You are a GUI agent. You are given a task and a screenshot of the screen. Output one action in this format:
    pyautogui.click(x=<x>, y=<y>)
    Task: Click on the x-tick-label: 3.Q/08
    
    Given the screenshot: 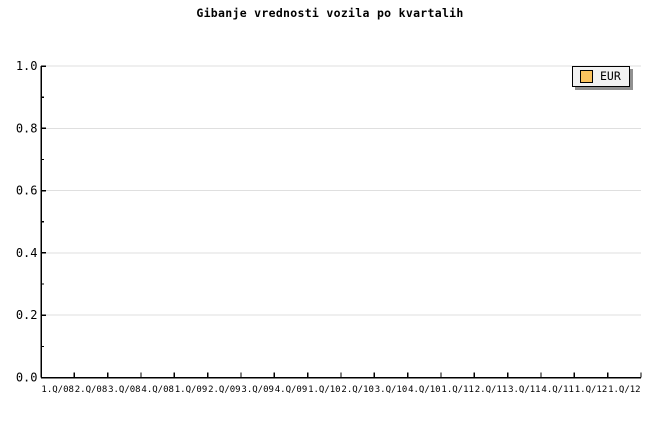 What is the action you would take?
    pyautogui.click(x=124, y=390)
    